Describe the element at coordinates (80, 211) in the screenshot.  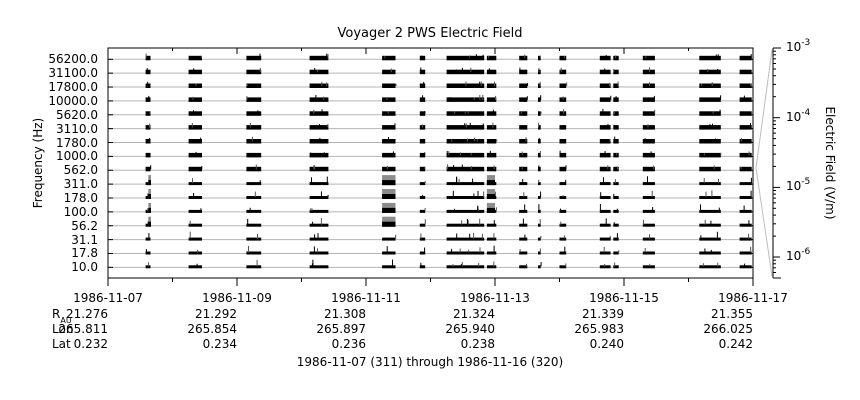
I see `y-tick-label: 100.0` at that location.